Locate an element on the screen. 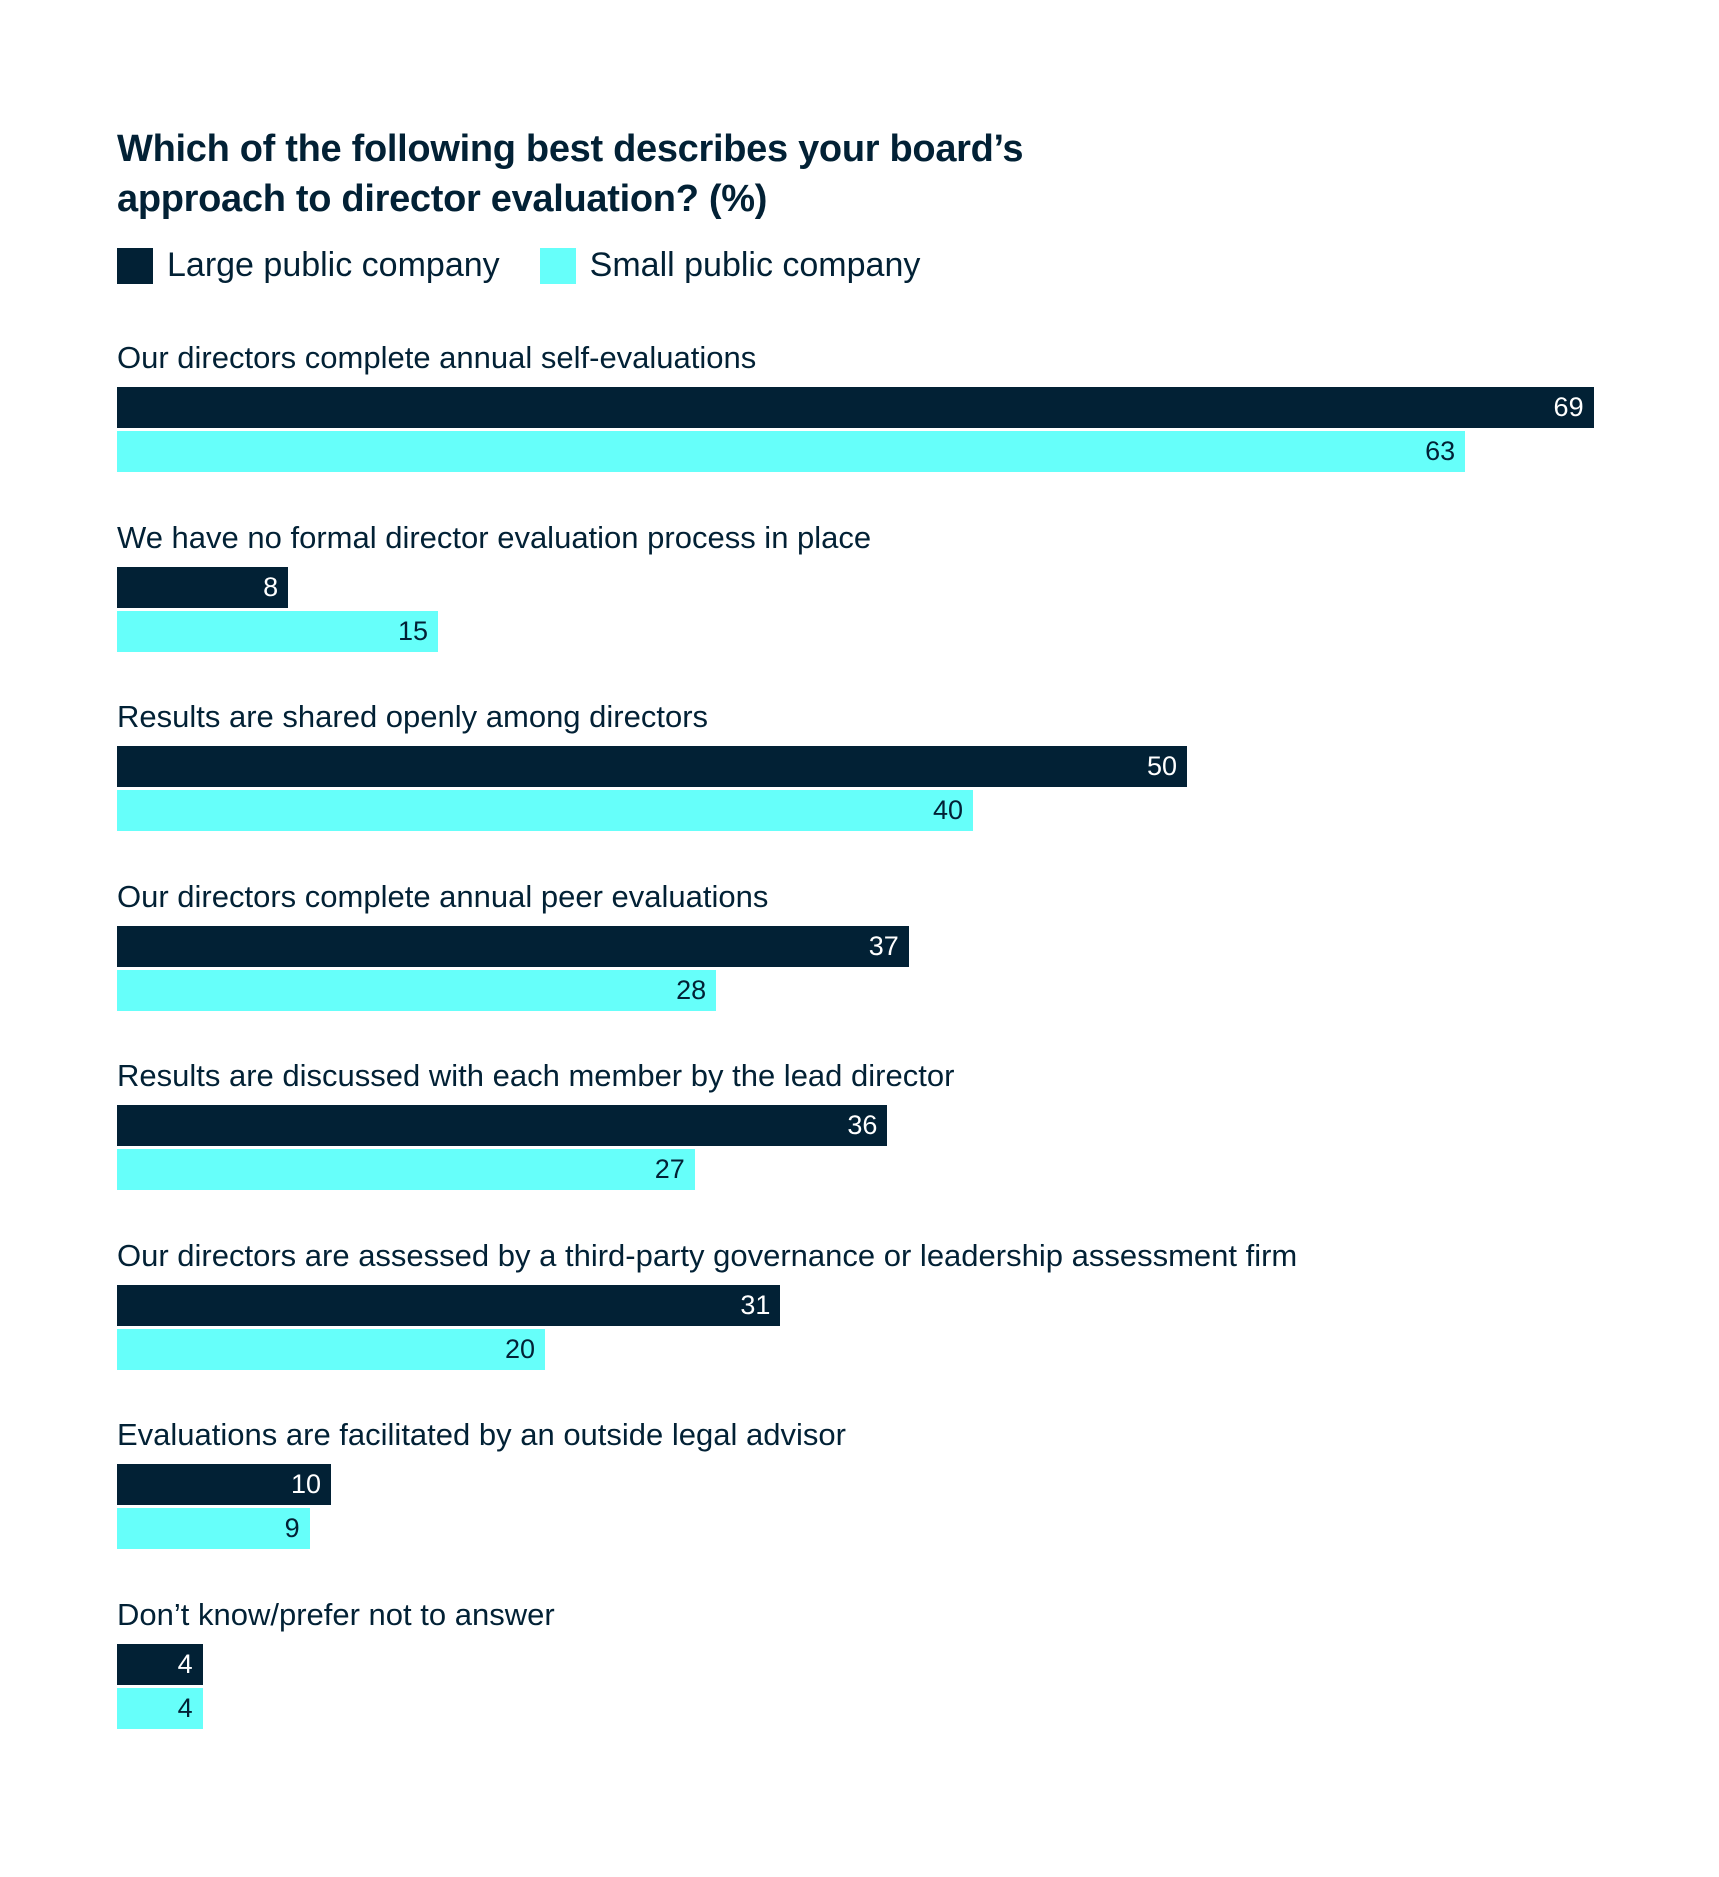  data-label: 63 is located at coordinates (1440, 451).